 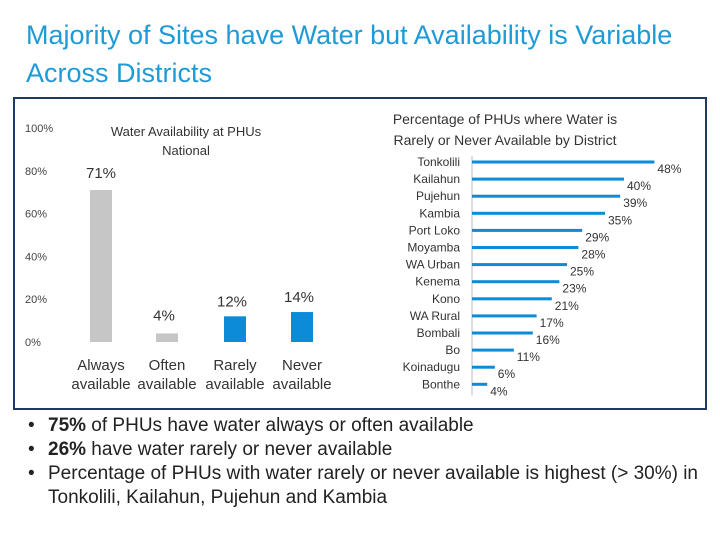 I want to click on bar-bonthe, so click(x=480, y=384).